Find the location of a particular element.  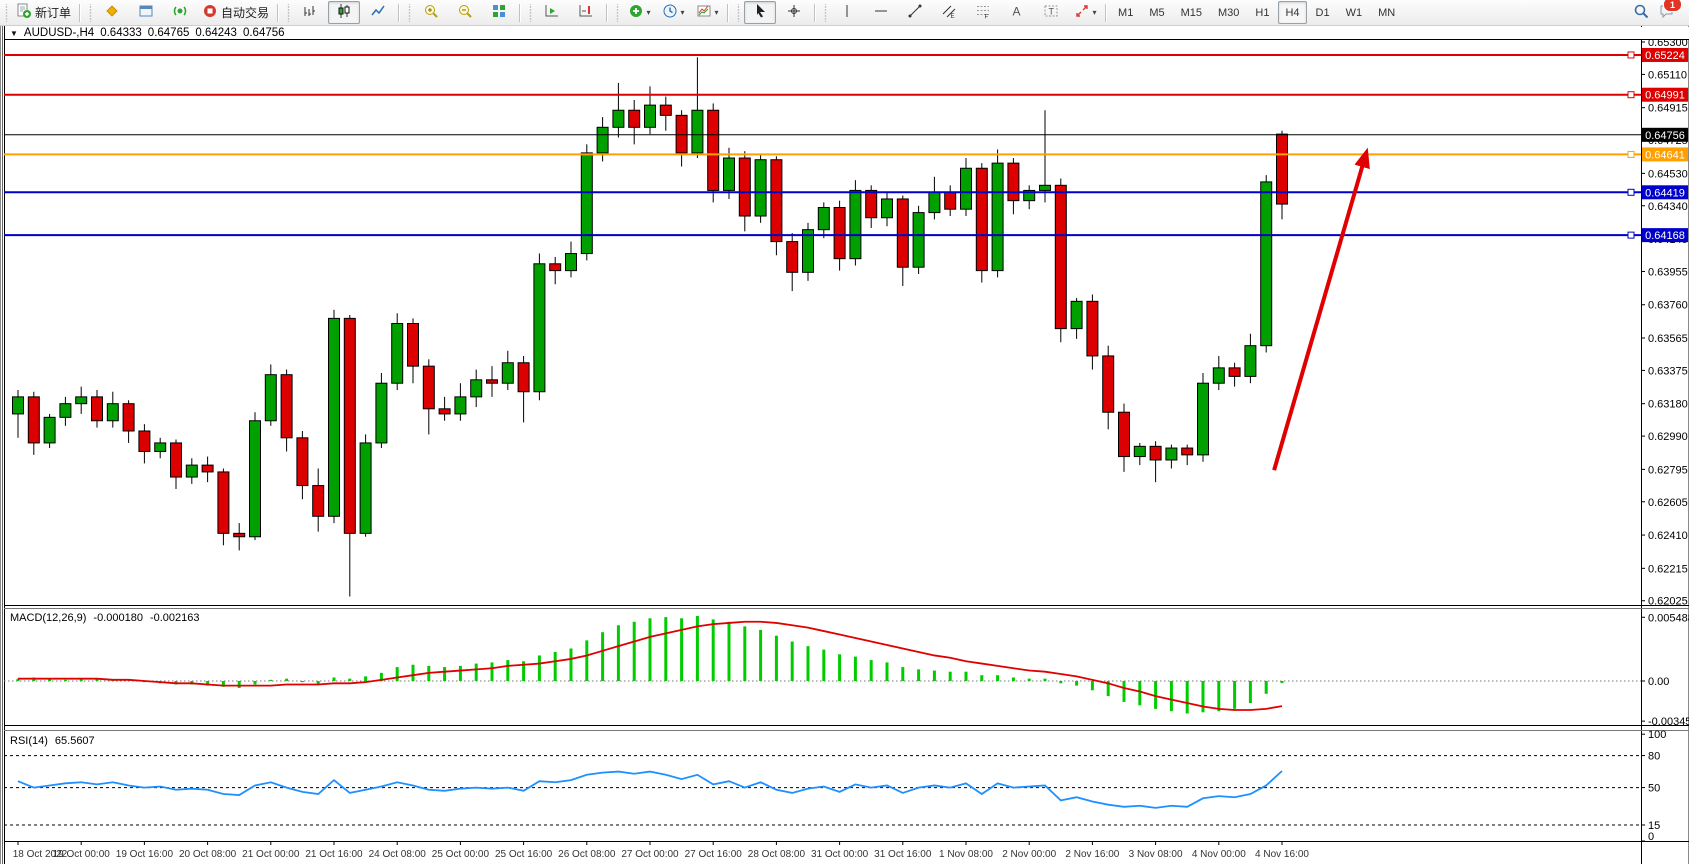

hline-0.64991: 0.64991 is located at coordinates (846, 94).